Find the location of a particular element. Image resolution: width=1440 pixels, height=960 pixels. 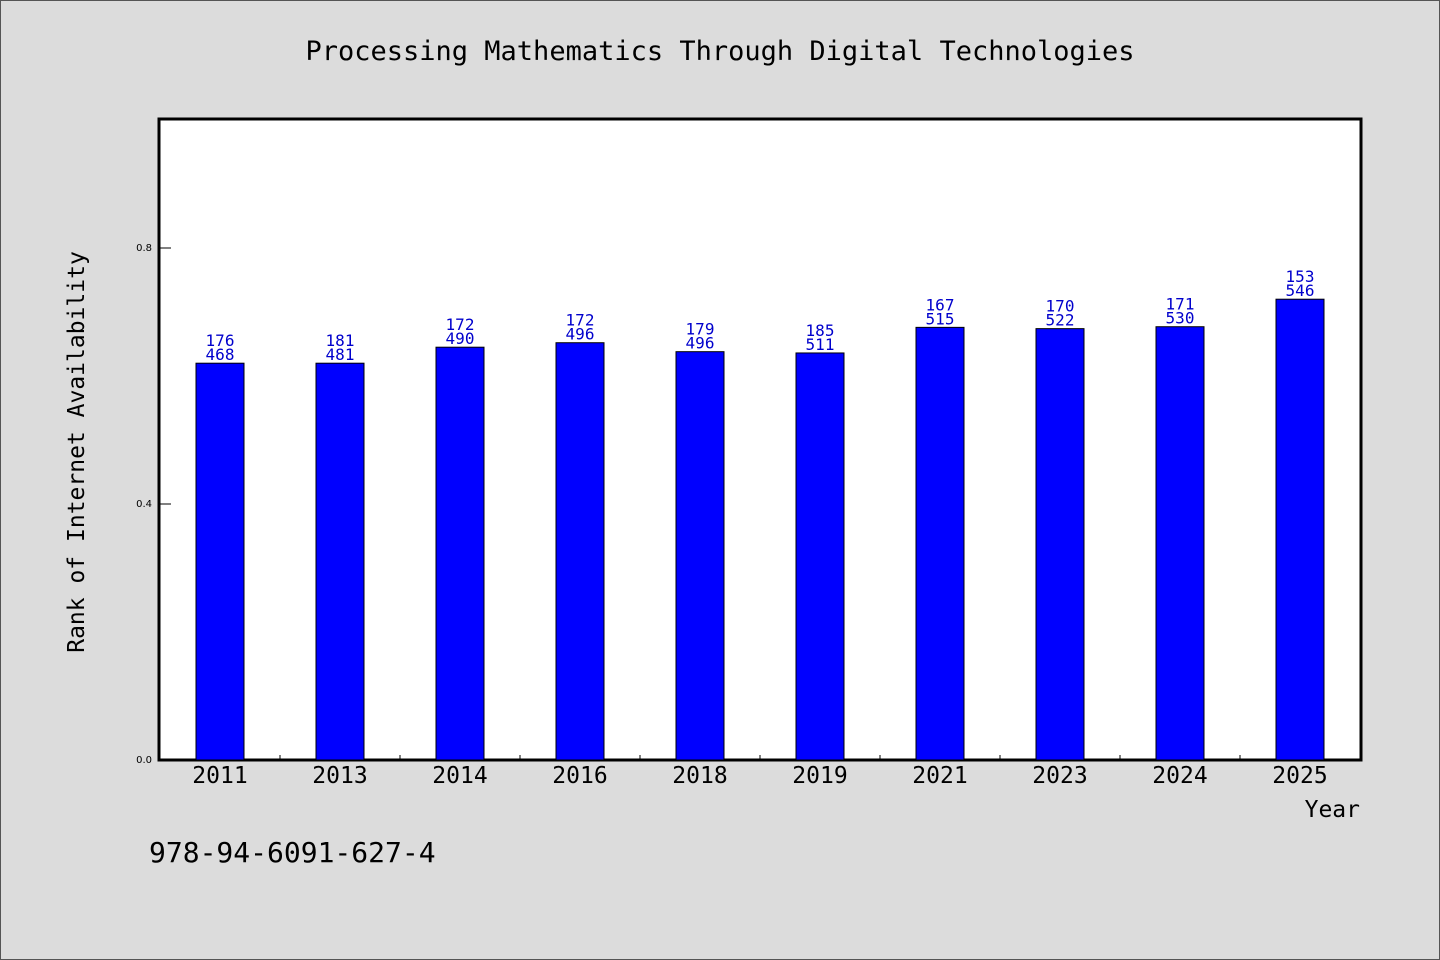

bar-2023 is located at coordinates (1060, 544).